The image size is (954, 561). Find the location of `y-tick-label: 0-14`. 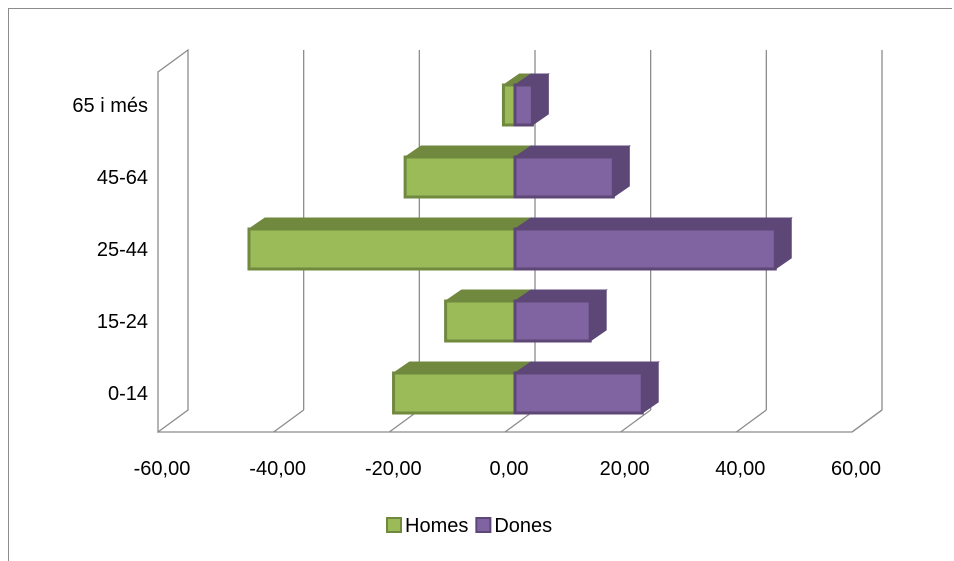

y-tick-label: 0-14 is located at coordinates (128, 394).